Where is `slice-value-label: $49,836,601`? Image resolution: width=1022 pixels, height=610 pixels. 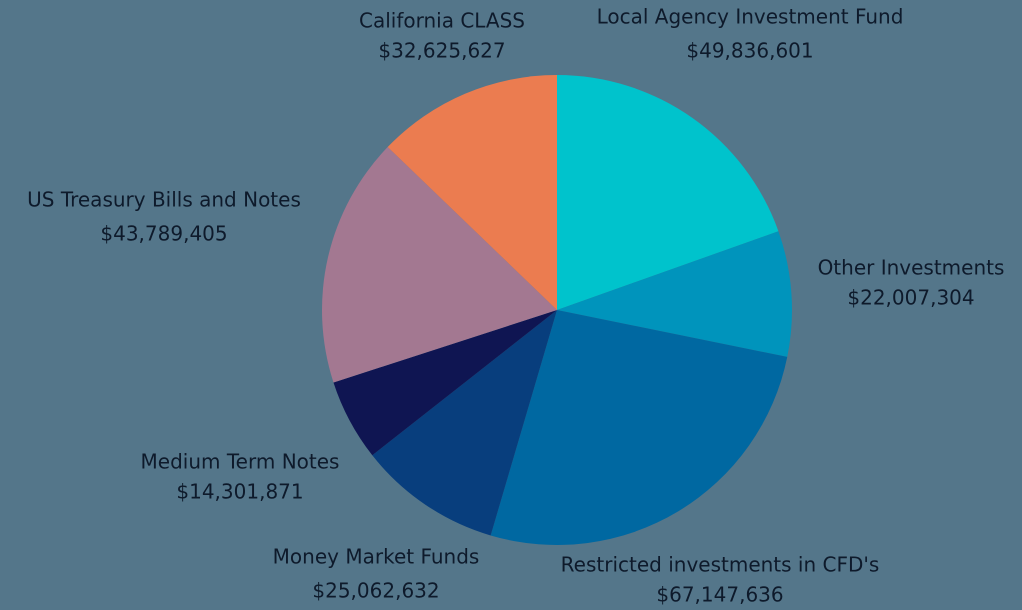
slice-value-label: $49,836,601 is located at coordinates (749, 51).